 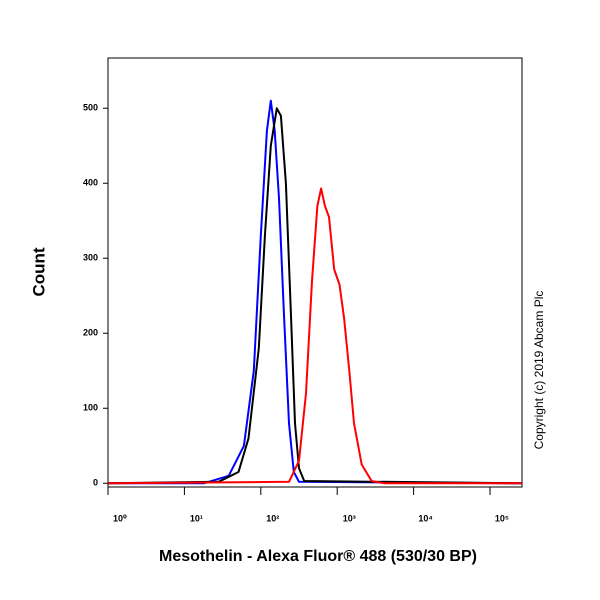 I want to click on x-tick-label: 10³, so click(x=349, y=518).